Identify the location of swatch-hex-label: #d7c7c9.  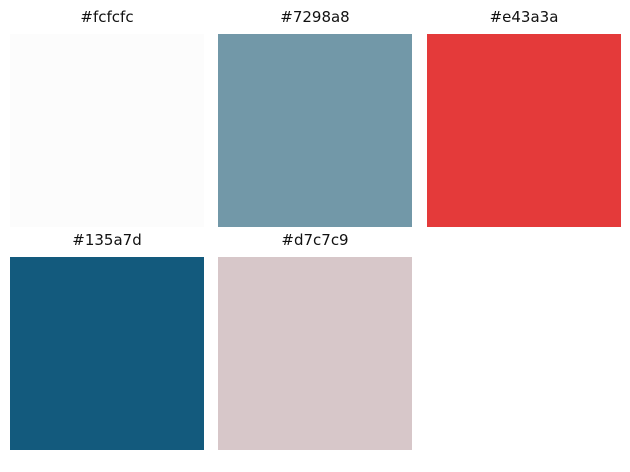
(315, 240).